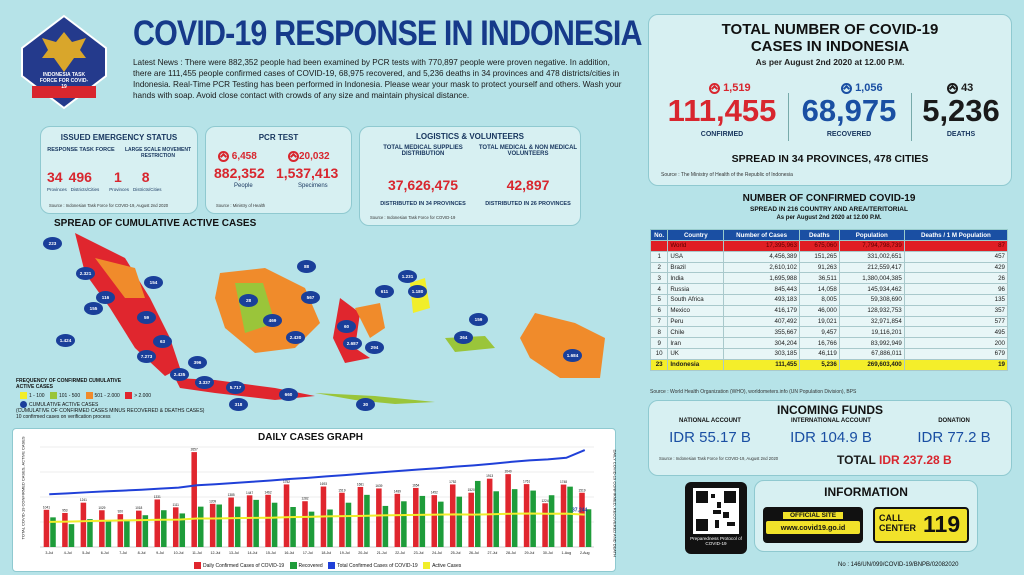 The width and height of the screenshot is (1024, 575). I want to click on daily-confirmed-data-label: 1520, so click(471, 490).